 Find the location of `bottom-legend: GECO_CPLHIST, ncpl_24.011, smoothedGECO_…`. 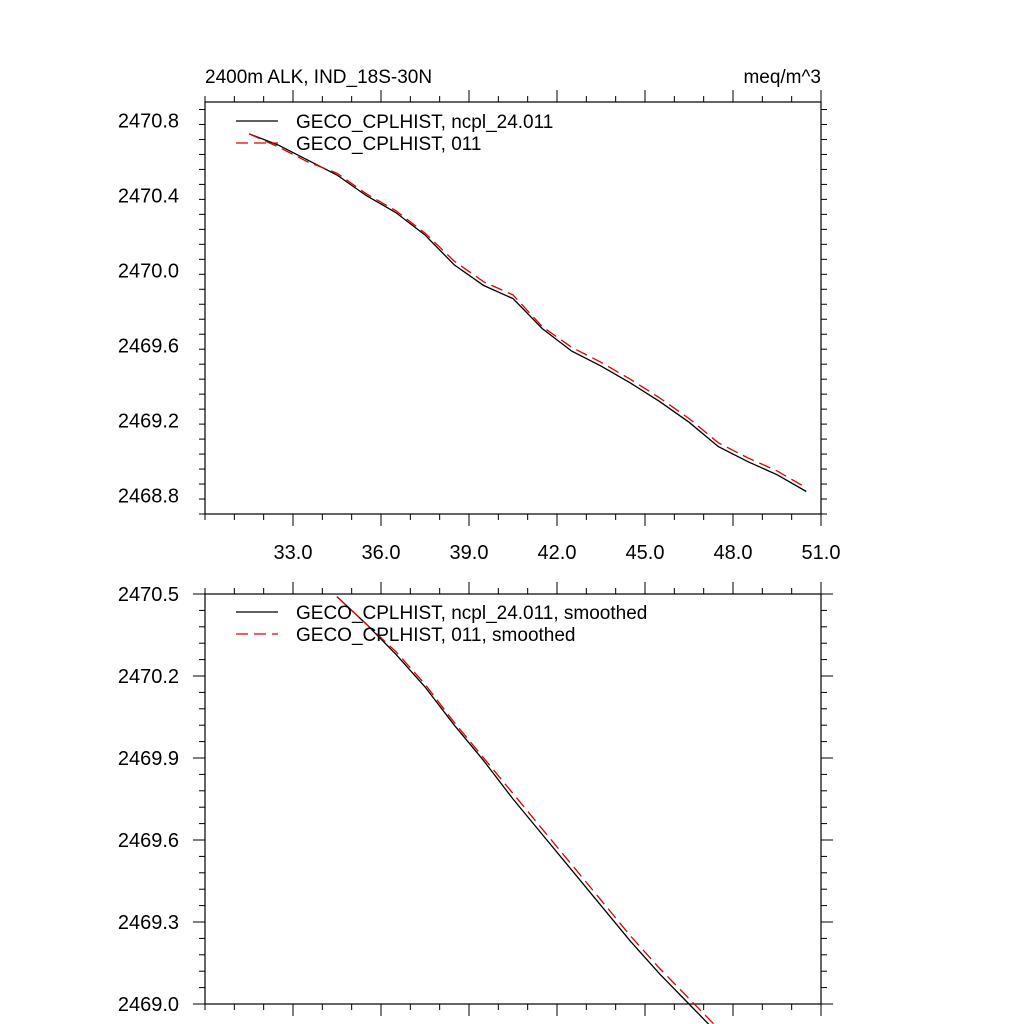

bottom-legend: GECO_CPLHIST, ncpl_24.011, smoothedGECO_… is located at coordinates (441, 624).